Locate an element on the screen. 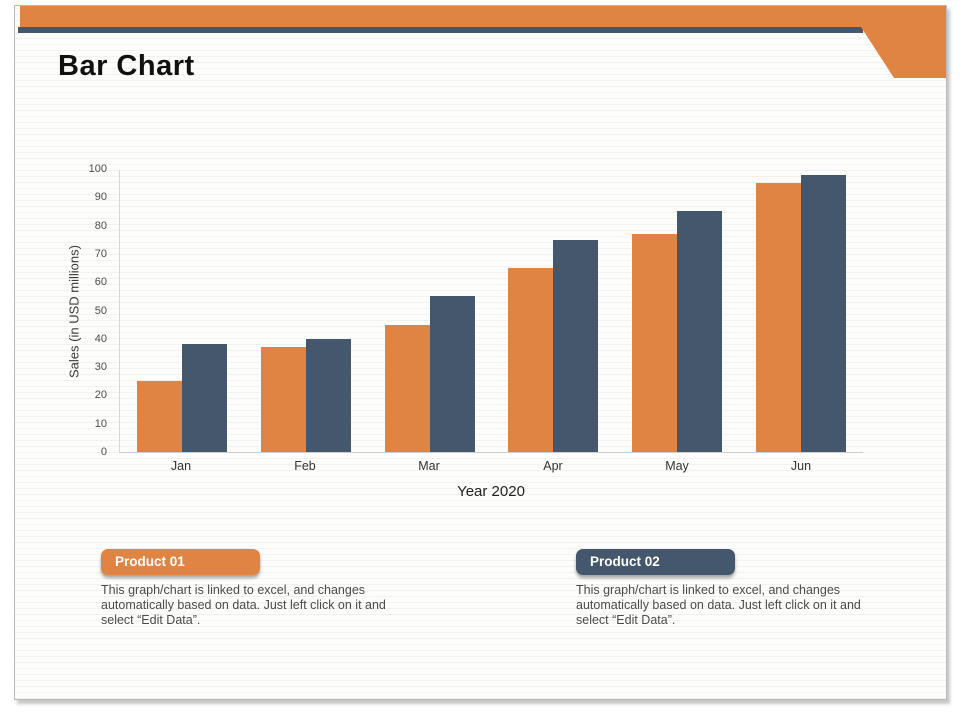 Image resolution: width=960 pixels, height=720 pixels. x-tick-label-may: May is located at coordinates (677, 466).